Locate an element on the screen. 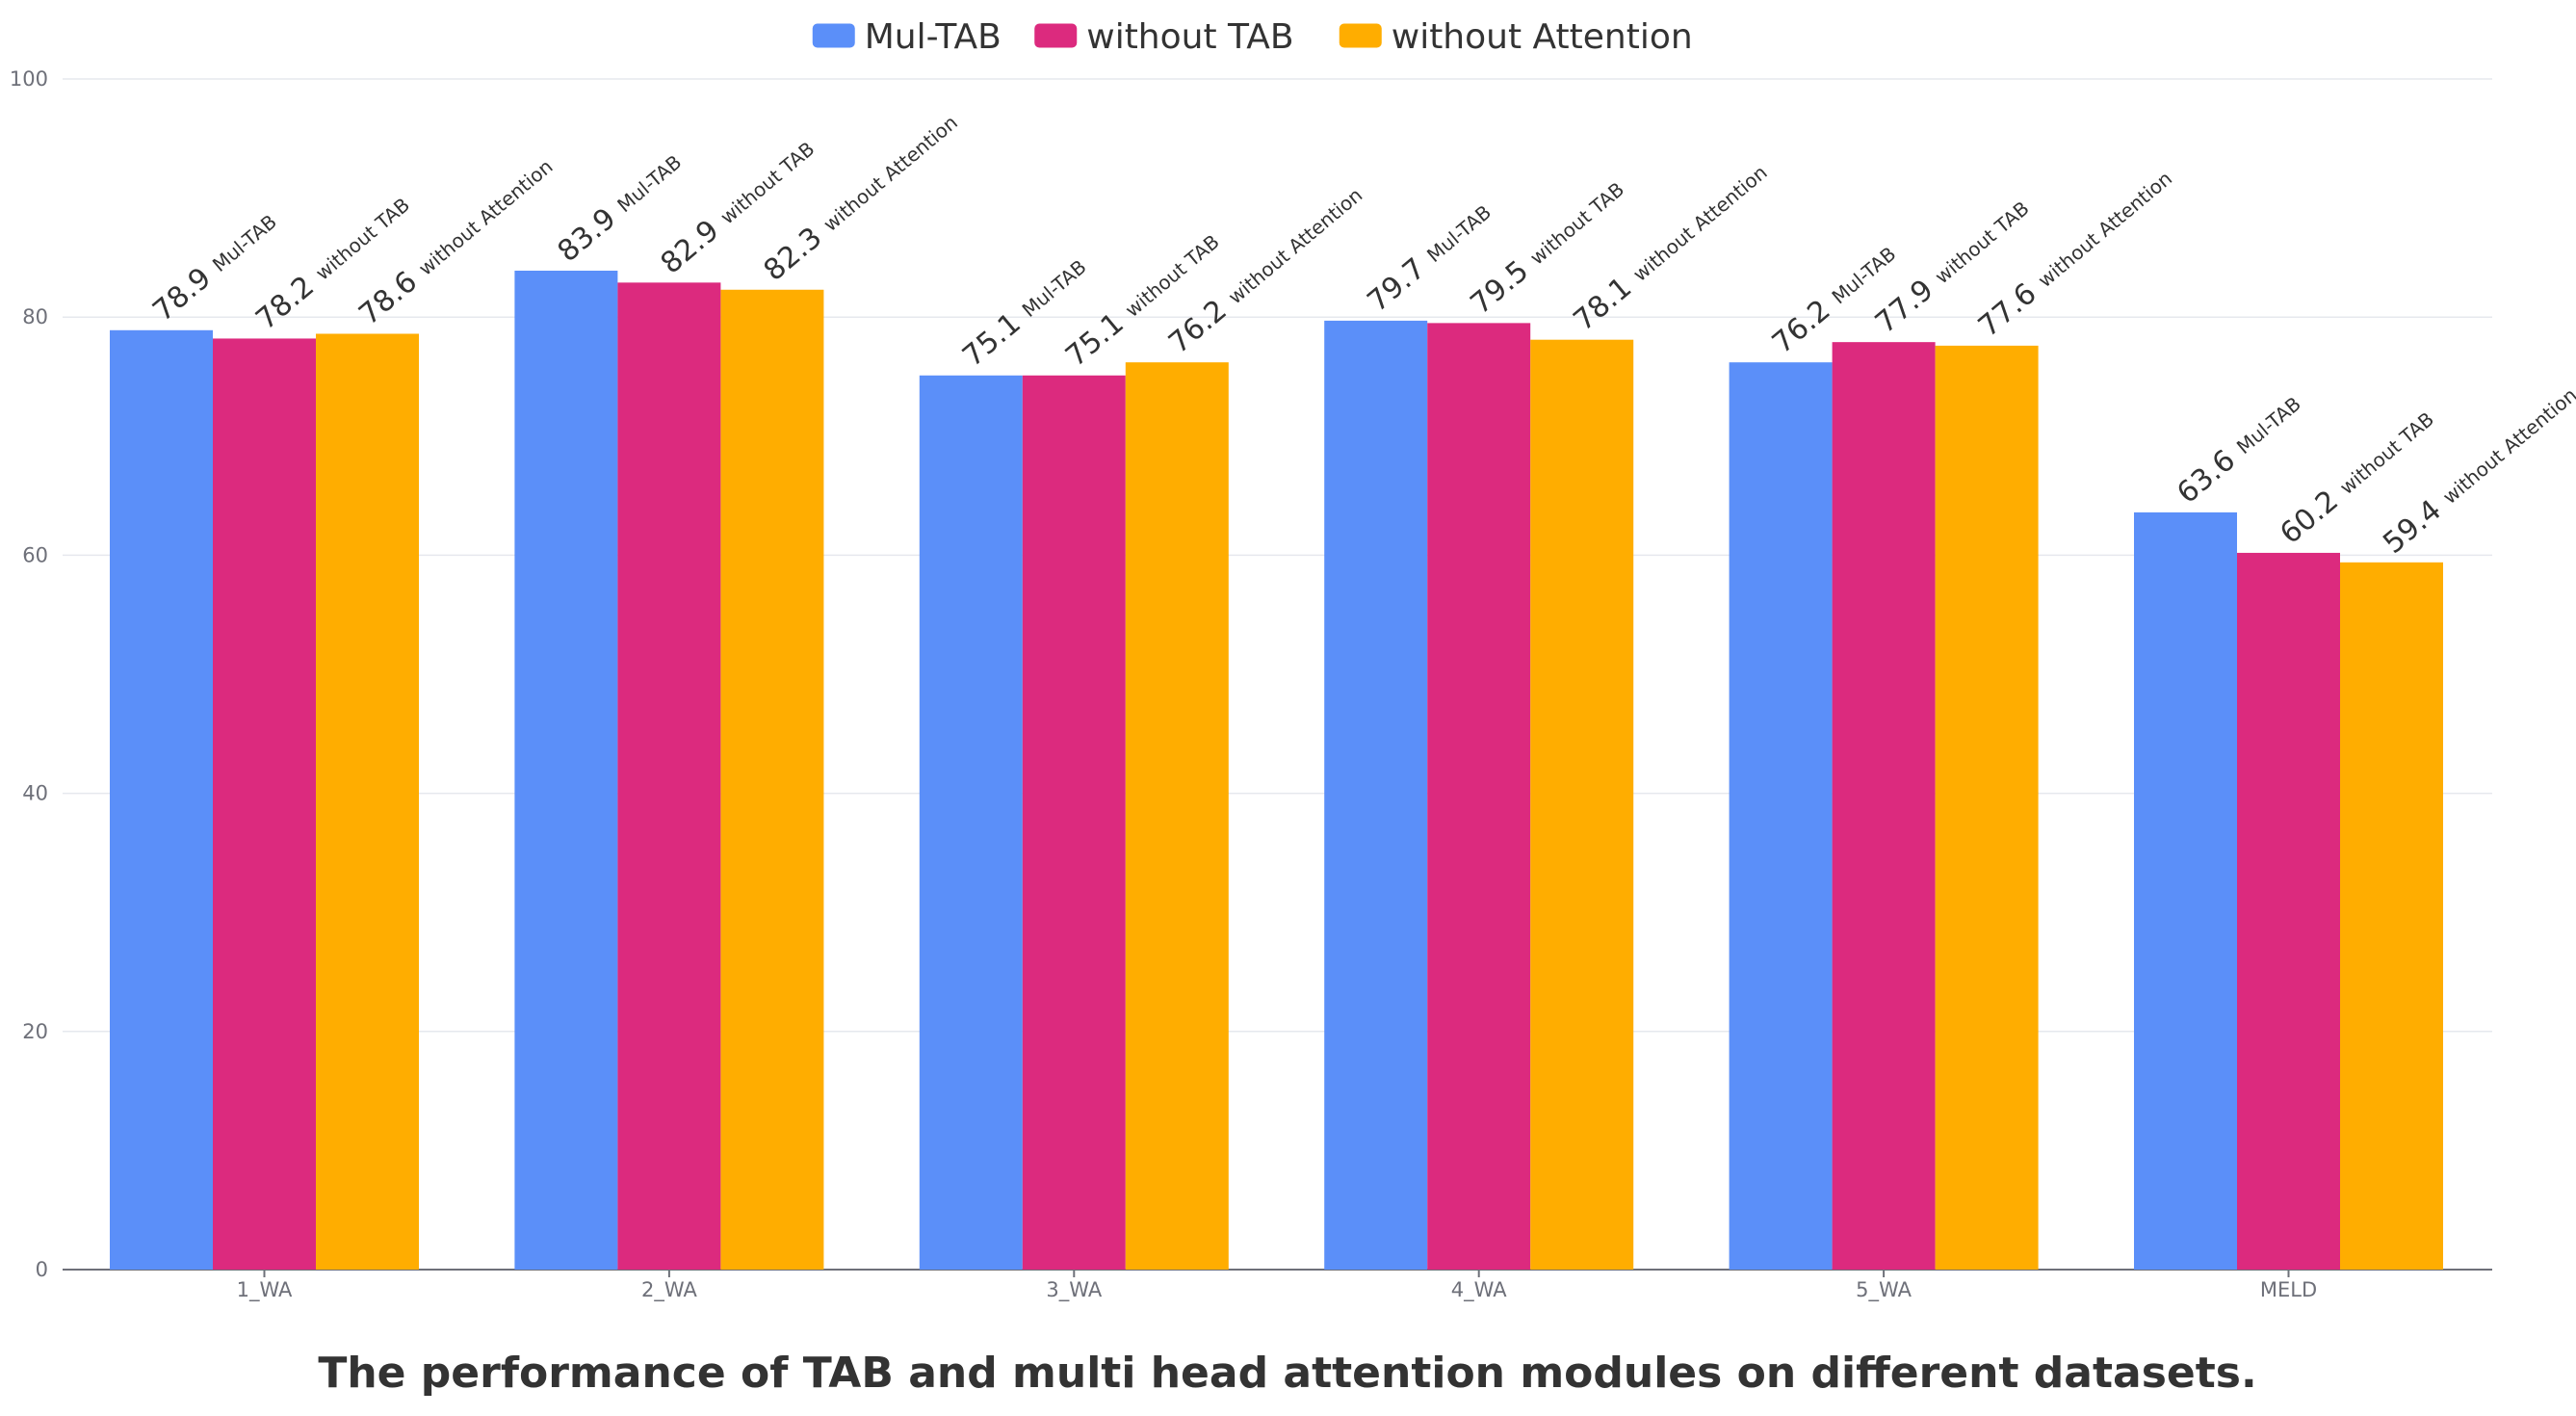  x-tick-label: 5_WA is located at coordinates (1884, 1290).